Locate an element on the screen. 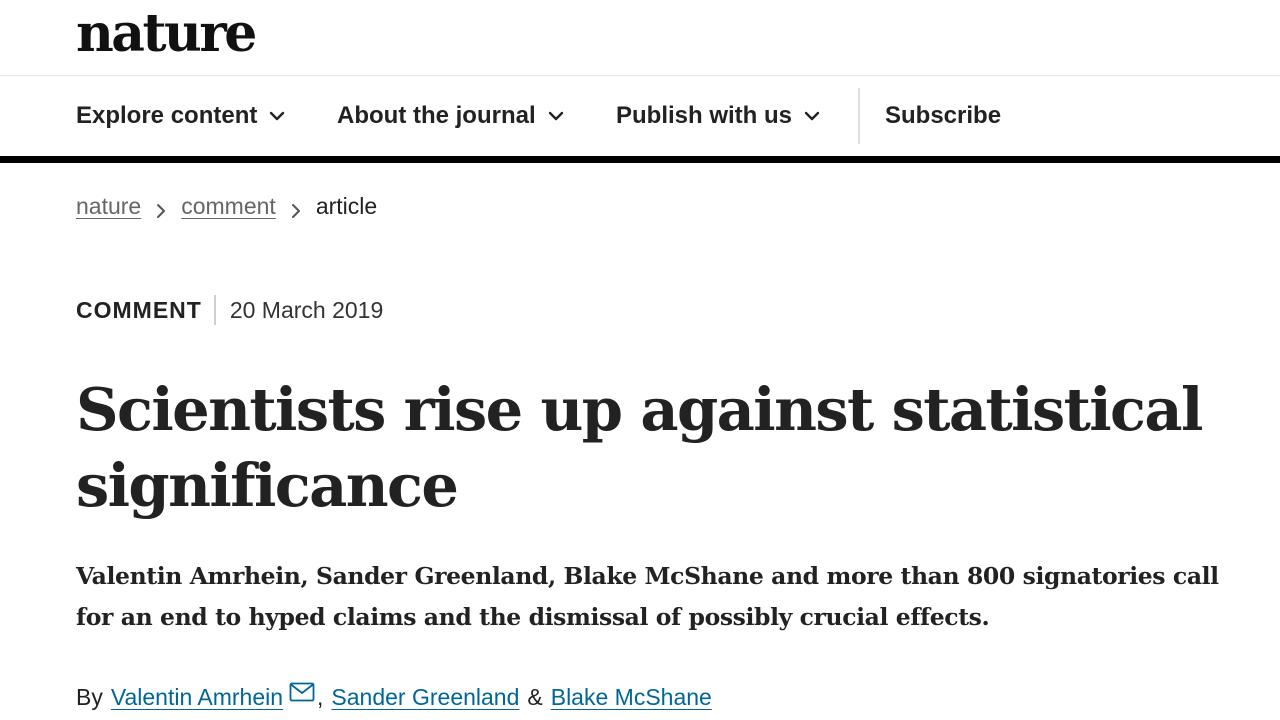 The image size is (1280, 720). author-link: Sander Greenland is located at coordinates (425, 696).